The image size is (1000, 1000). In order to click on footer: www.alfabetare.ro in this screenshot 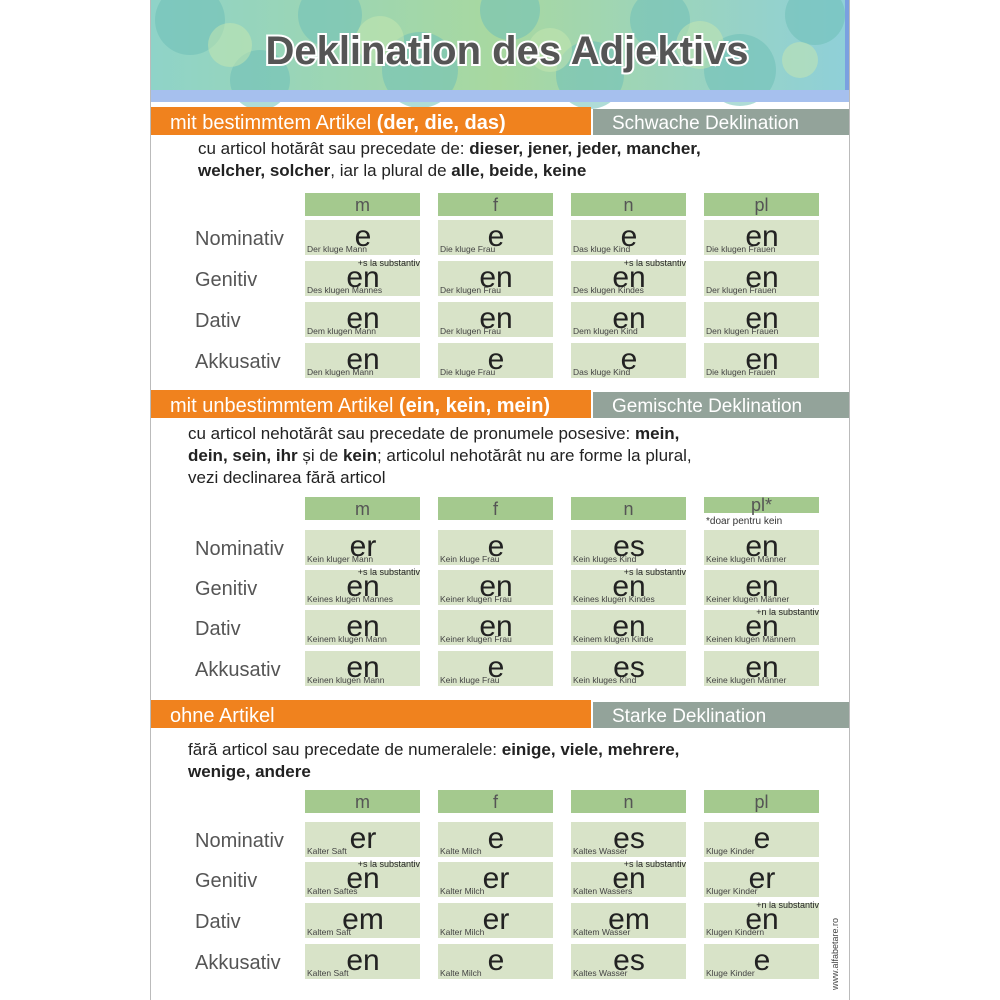, I will do `click(835, 954)`.